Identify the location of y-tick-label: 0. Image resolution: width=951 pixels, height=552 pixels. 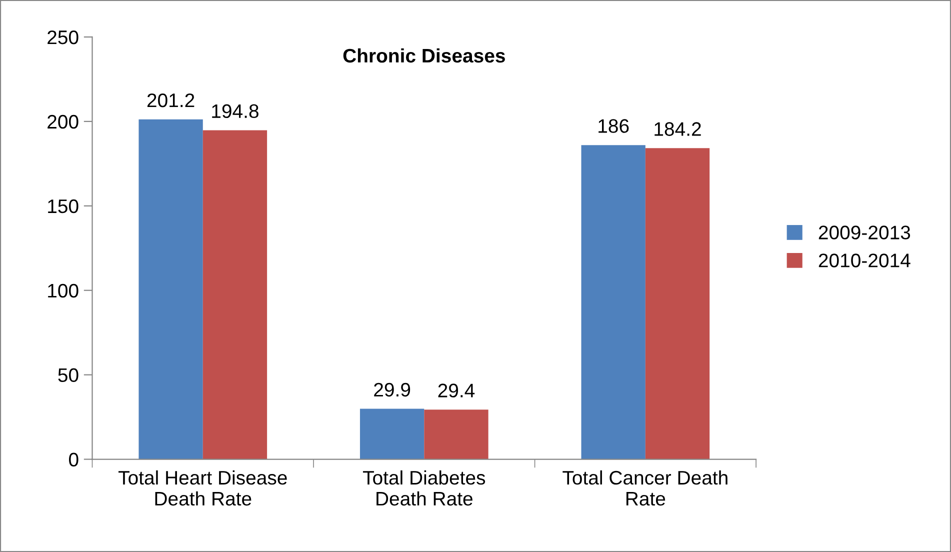
(73, 459).